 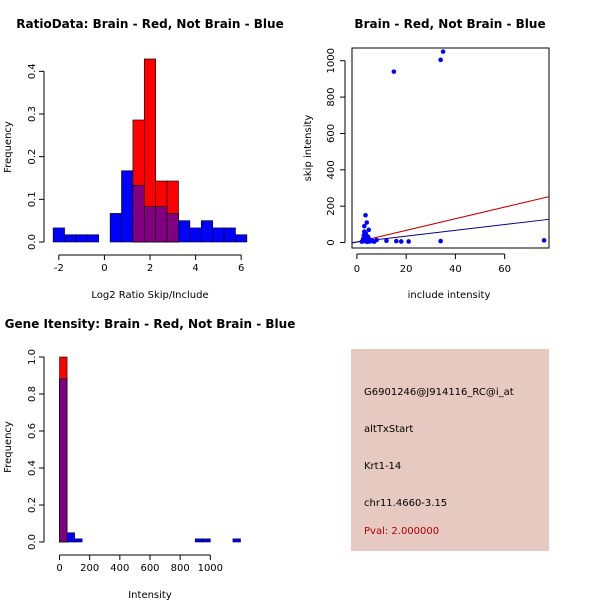 I want to click on ratio-y-tick-label: 0.0, so click(x=32, y=242).